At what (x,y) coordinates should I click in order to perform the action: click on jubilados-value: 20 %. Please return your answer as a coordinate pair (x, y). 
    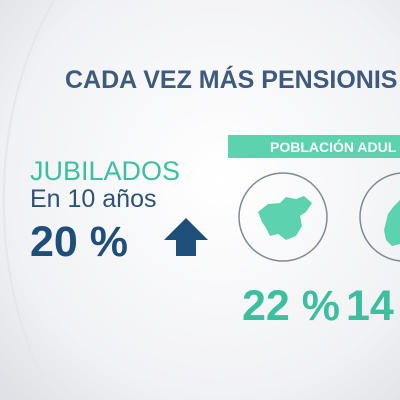
    Looking at the image, I should click on (79, 242).